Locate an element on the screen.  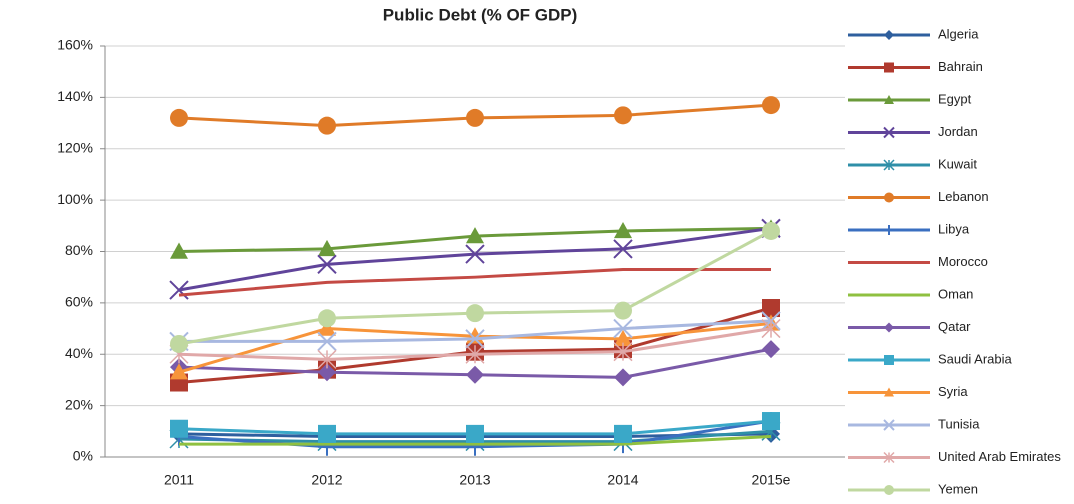
y-tick-label: 80% is located at coordinates (79, 250).